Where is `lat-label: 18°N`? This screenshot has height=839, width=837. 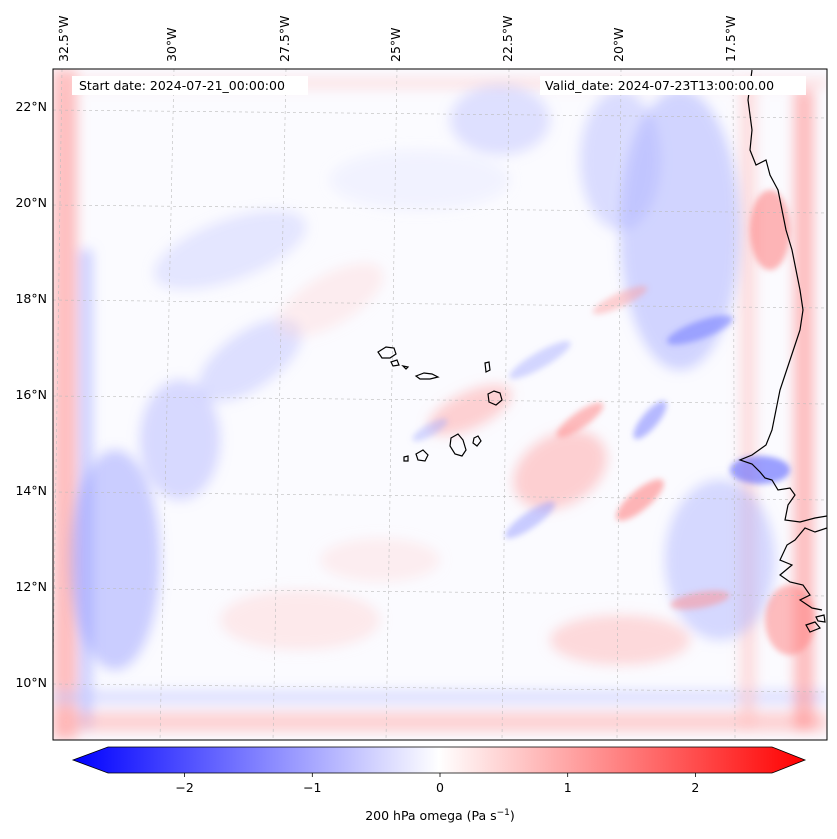
lat-label: 18°N is located at coordinates (31, 298).